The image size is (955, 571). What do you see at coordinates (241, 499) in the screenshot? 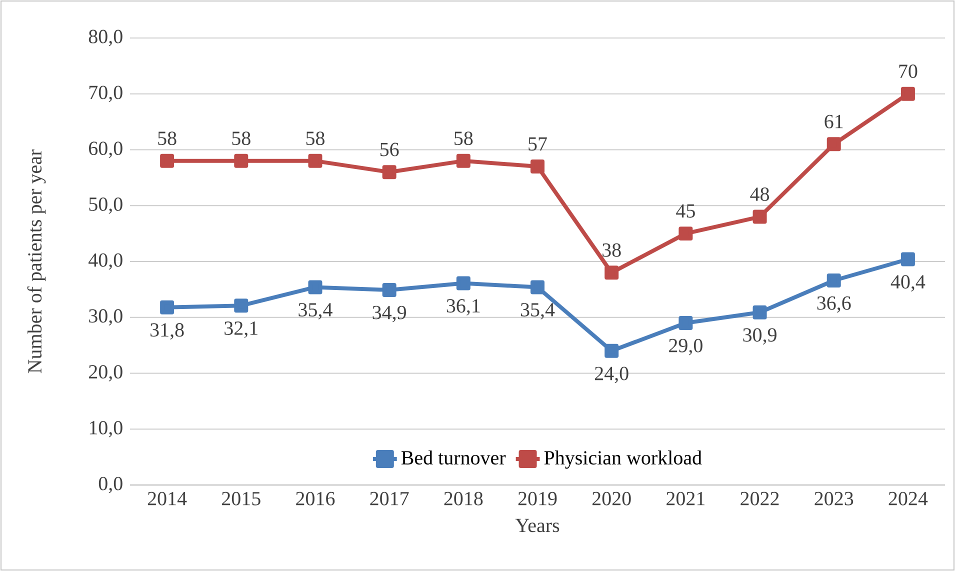
I see `x-tick-label: 2015` at bounding box center [241, 499].